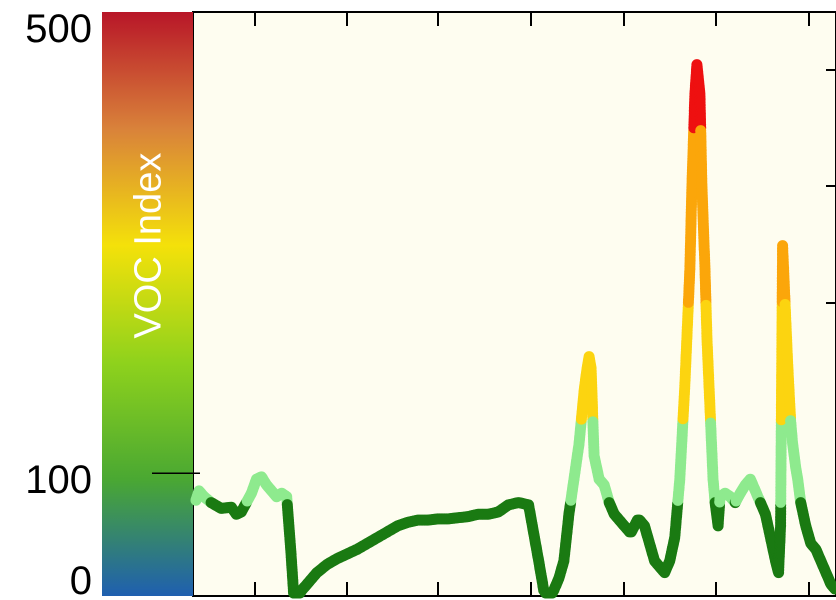  What do you see at coordinates (831, 186) in the screenshot?
I see `right-axis-ticks` at bounding box center [831, 186].